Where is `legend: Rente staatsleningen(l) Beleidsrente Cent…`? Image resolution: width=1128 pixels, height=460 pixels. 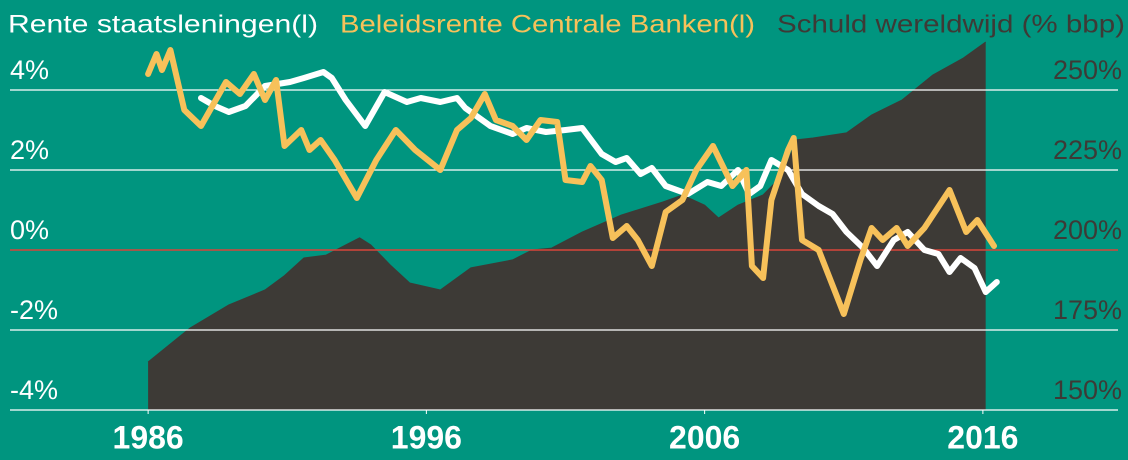 legend: Rente staatsleningen(l) Beleidsrente Cent… is located at coordinates (566, 25).